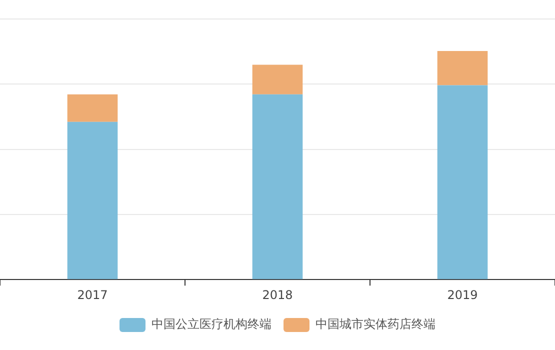  What do you see at coordinates (277, 295) in the screenshot?
I see `x-tick-label: 2018` at bounding box center [277, 295].